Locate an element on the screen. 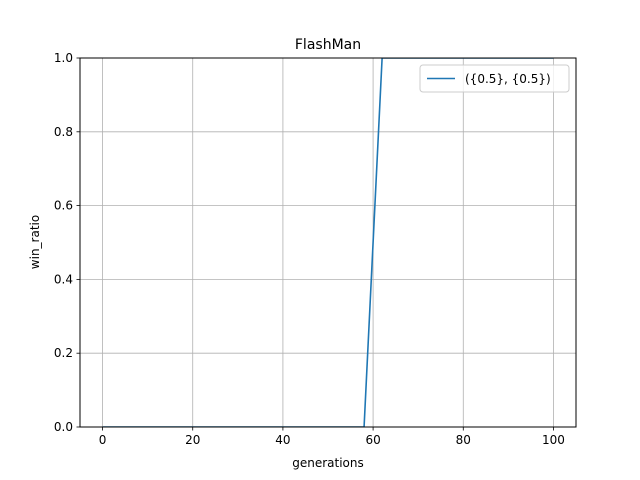 Image resolution: width=640 pixels, height=480 pixels. x-tick-label: 80 is located at coordinates (463, 440).